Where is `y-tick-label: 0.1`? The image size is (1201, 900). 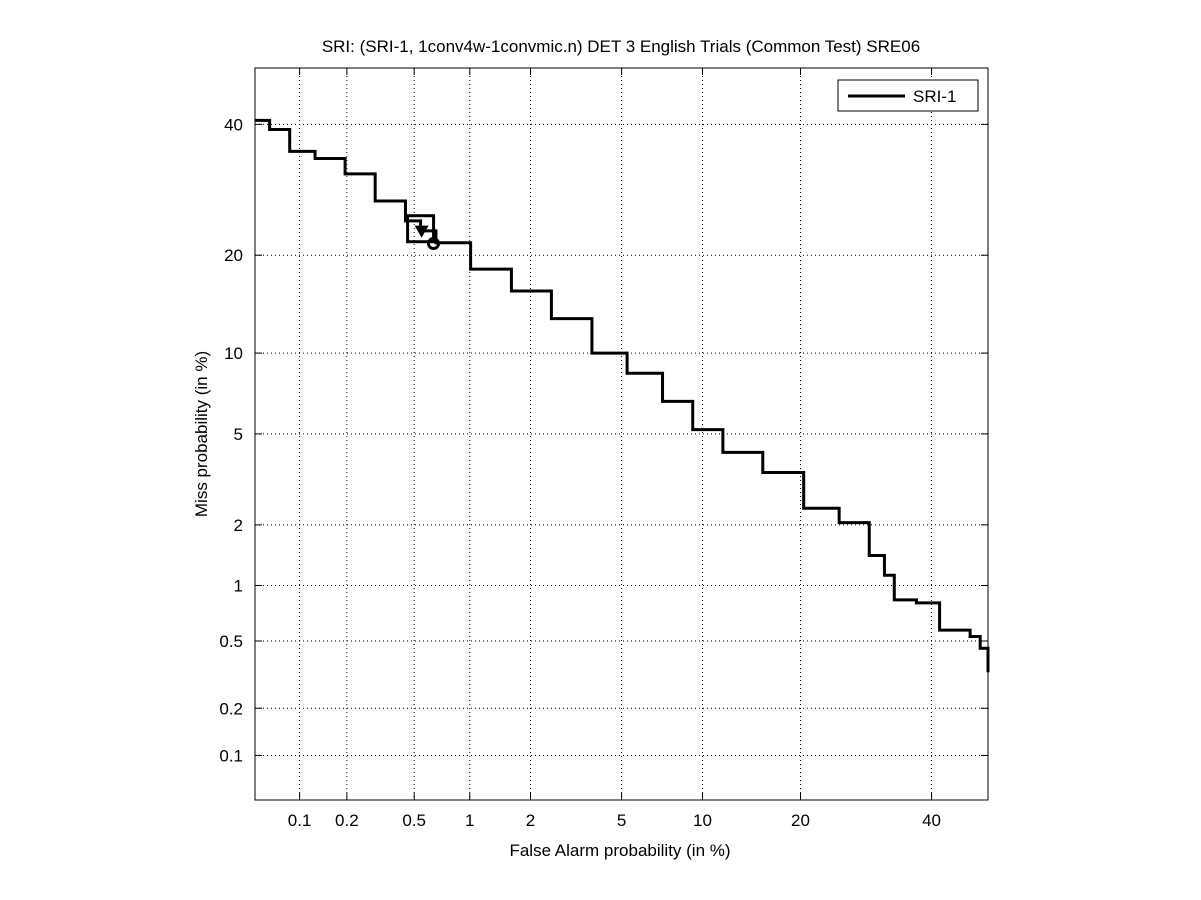
y-tick-label: 0.1 is located at coordinates (231, 755).